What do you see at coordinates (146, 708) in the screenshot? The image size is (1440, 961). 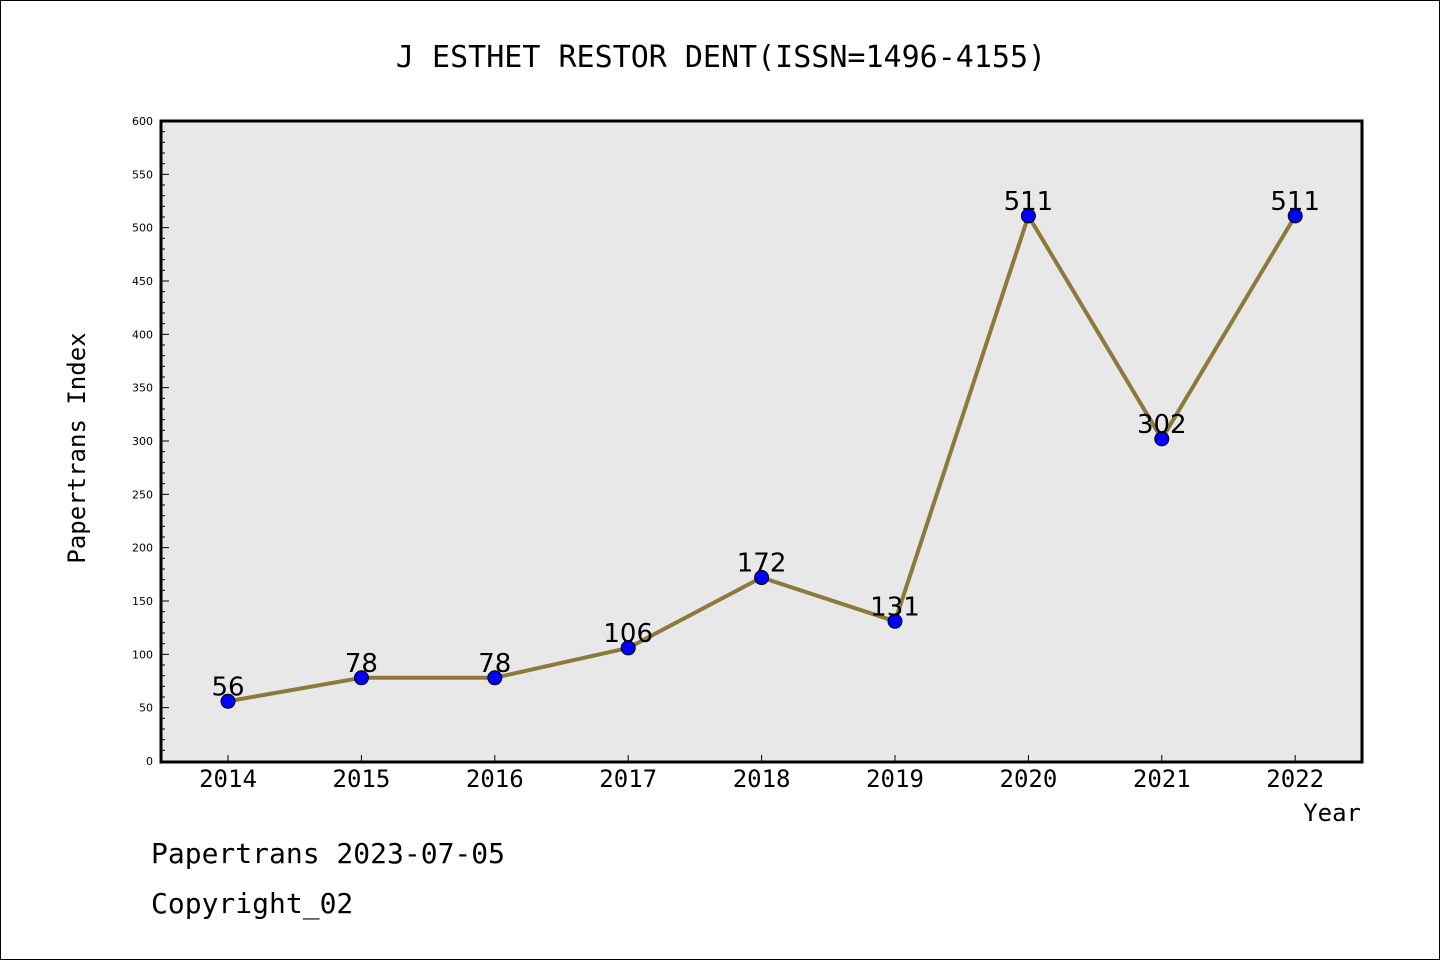 I see `y-tick-label: 50` at bounding box center [146, 708].